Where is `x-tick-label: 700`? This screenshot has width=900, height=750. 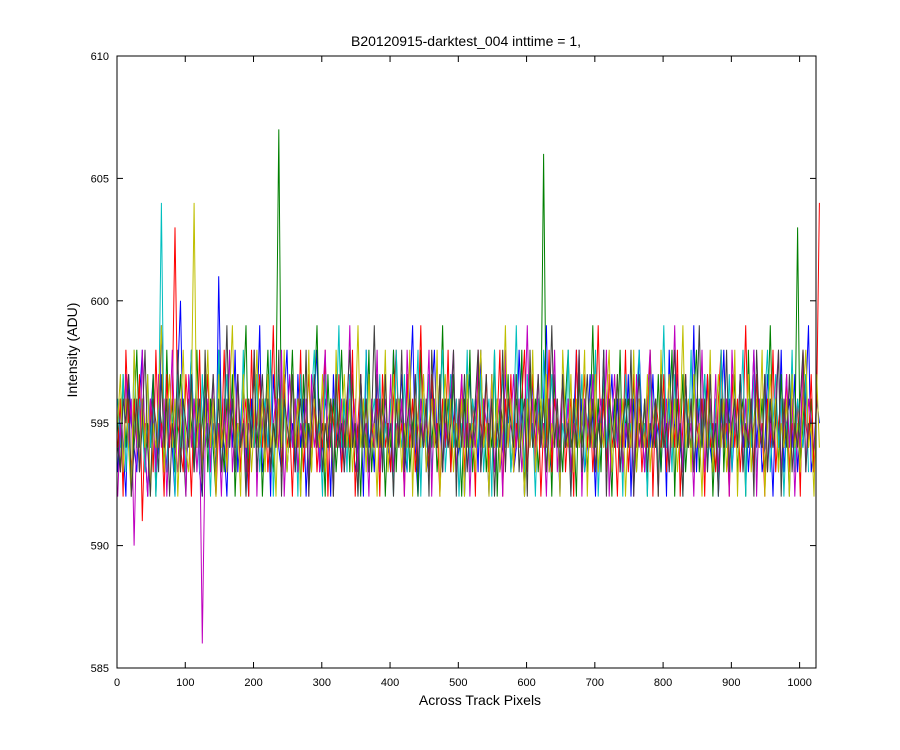
x-tick-label: 700 is located at coordinates (595, 683).